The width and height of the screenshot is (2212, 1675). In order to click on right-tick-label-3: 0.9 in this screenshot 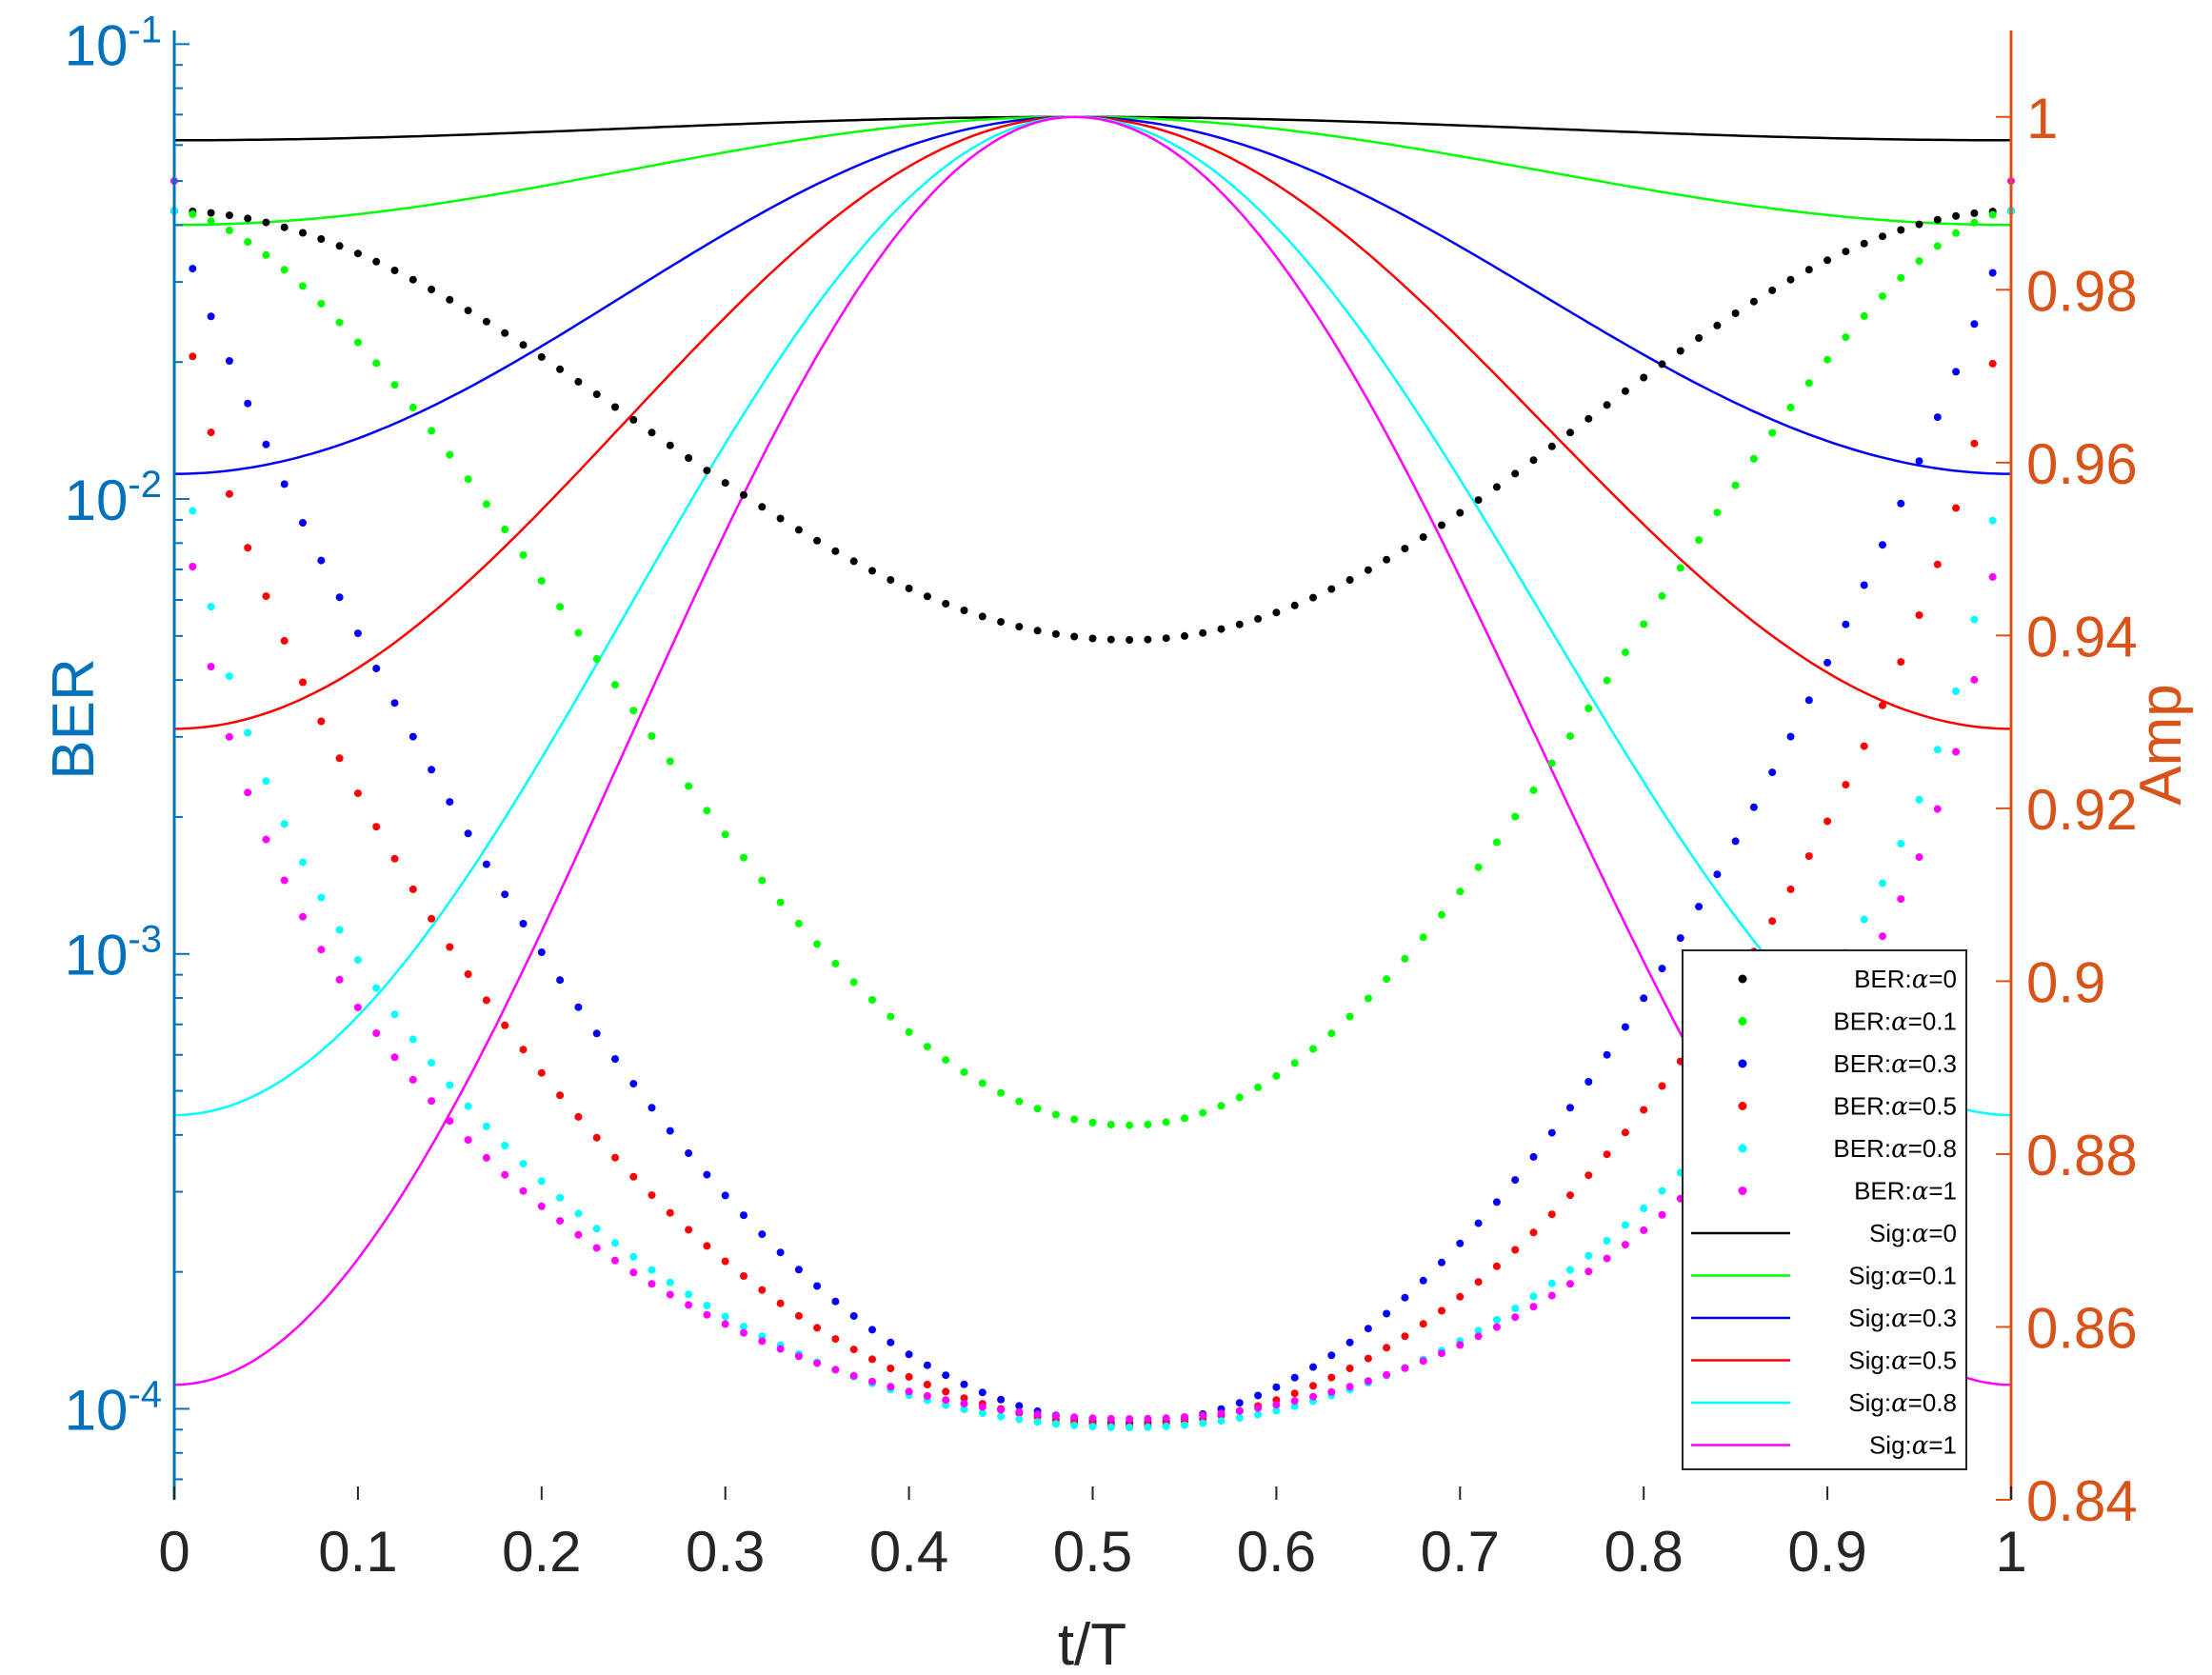, I will do `click(2065, 982)`.